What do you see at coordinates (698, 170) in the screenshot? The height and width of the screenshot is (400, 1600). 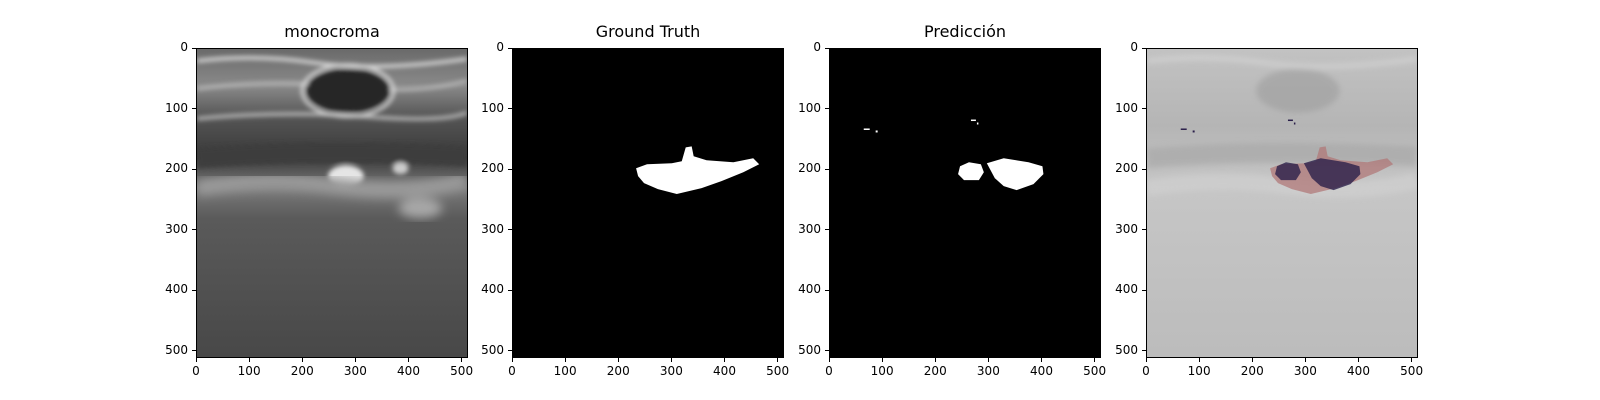 I see `ground-truth-region` at bounding box center [698, 170].